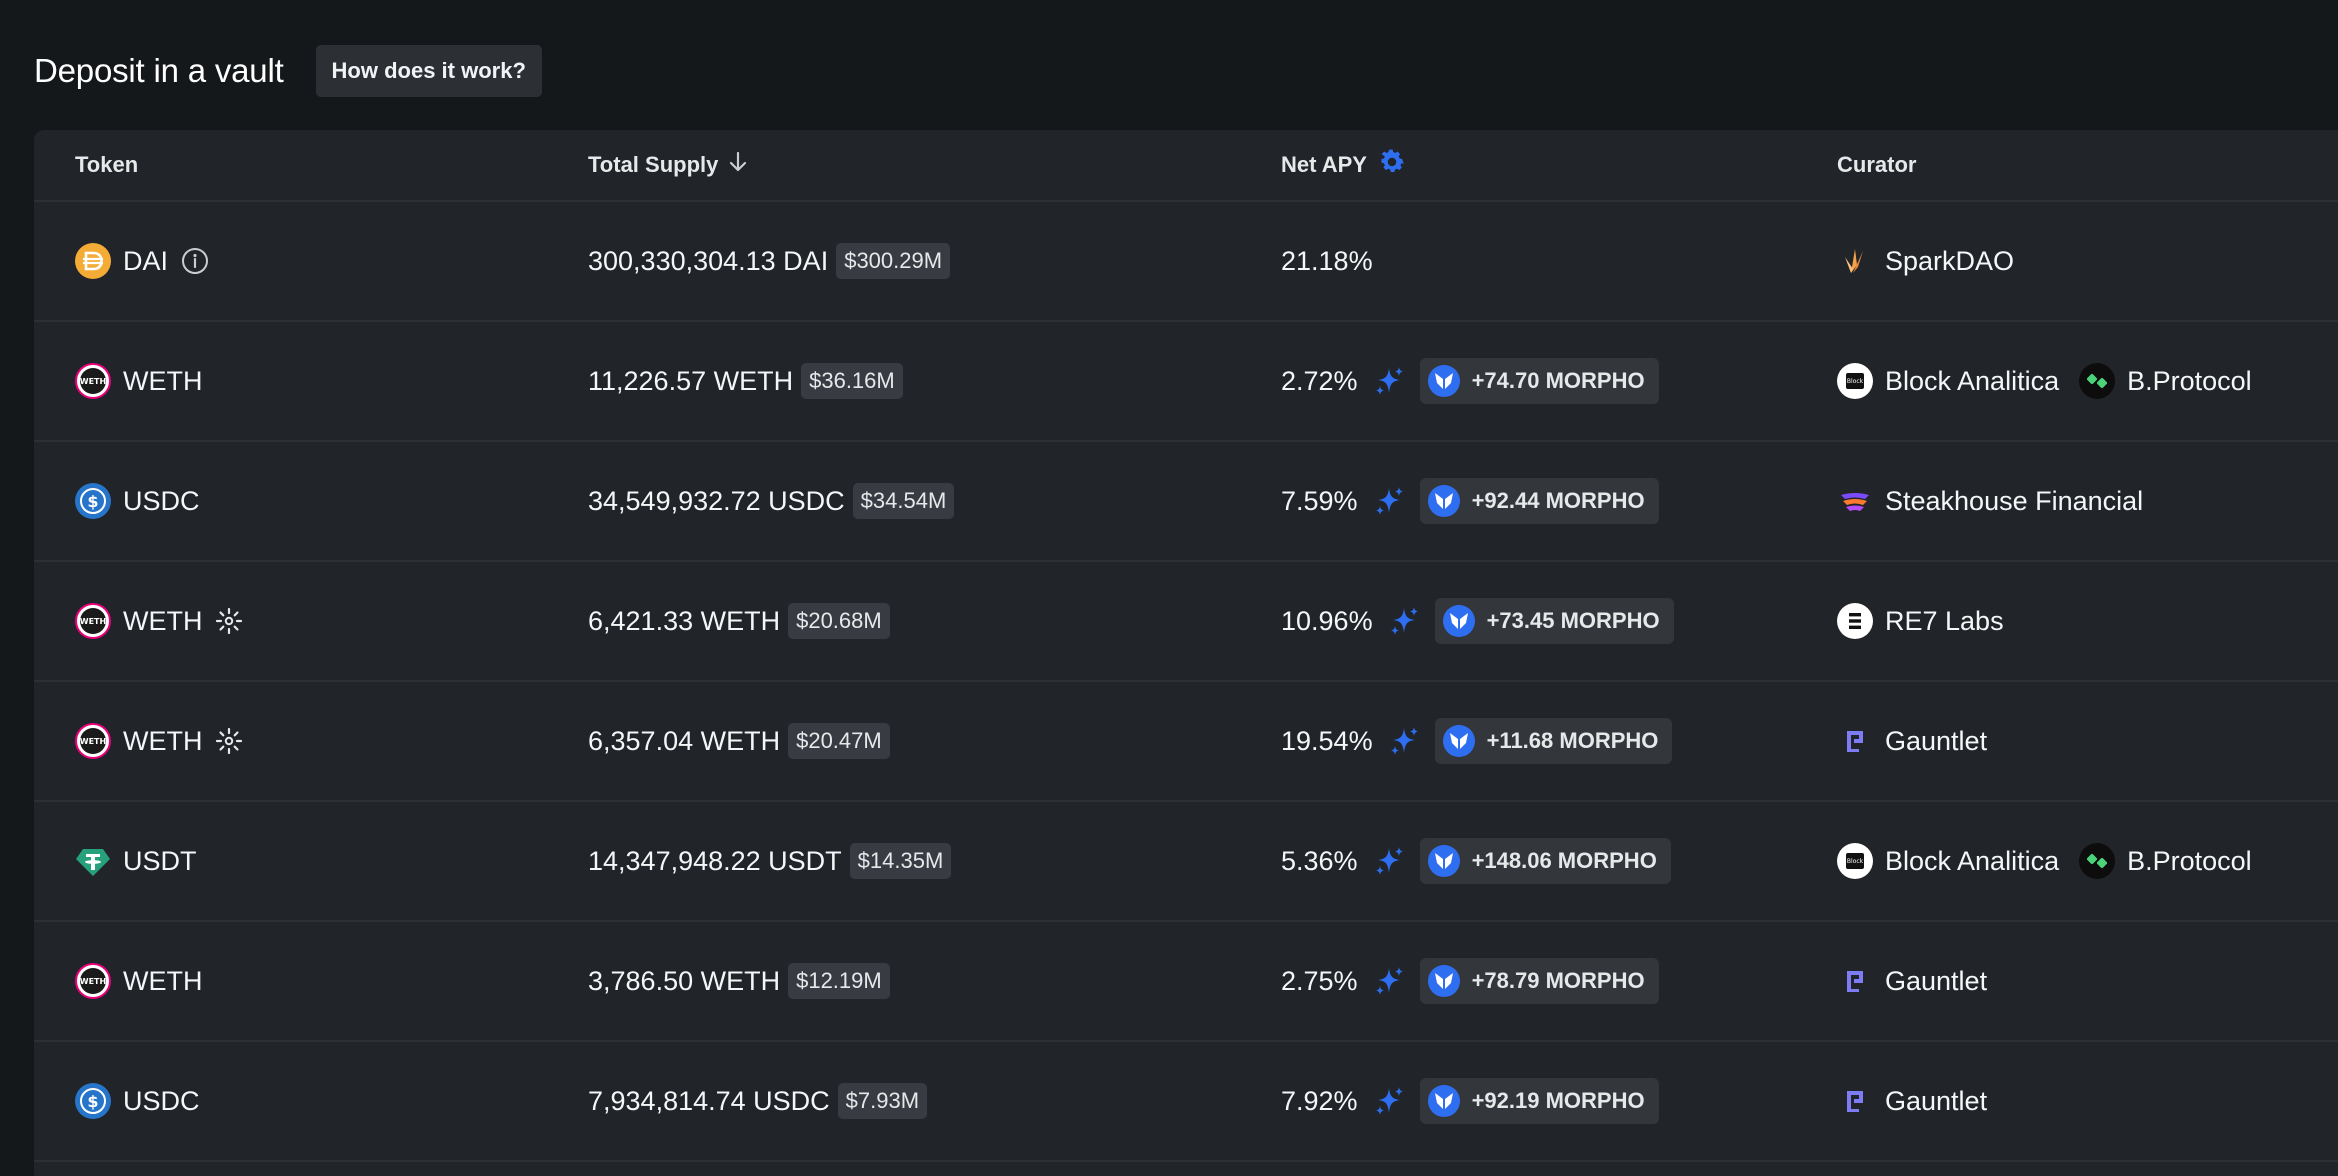 The image size is (2338, 1176). I want to click on net-apy-value: 2.72%, so click(1319, 380).